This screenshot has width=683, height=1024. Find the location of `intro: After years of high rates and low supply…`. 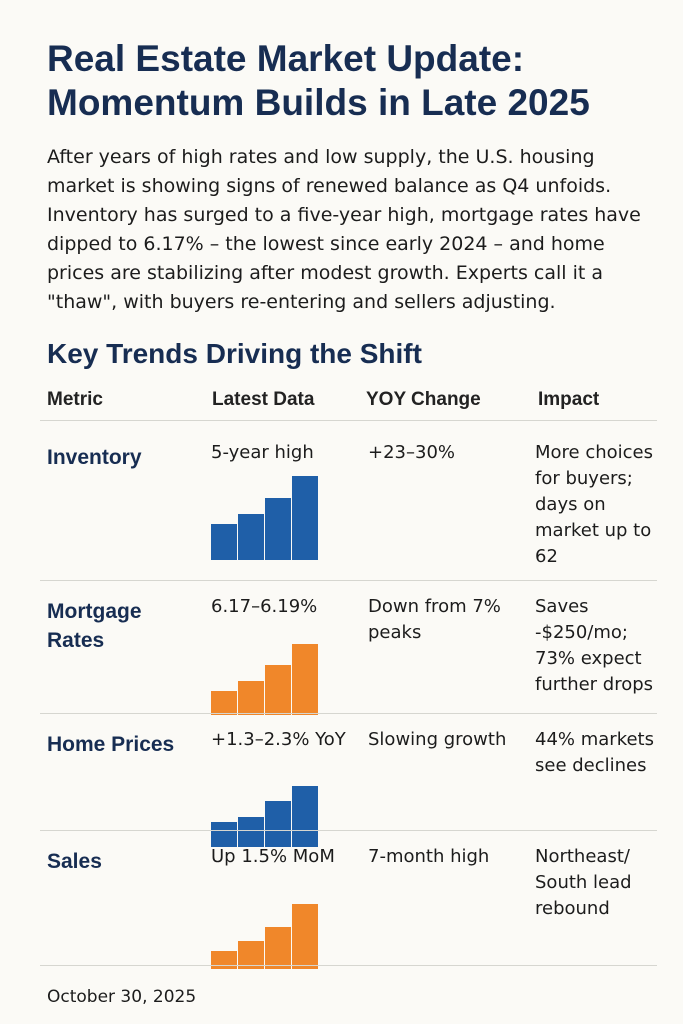

intro: After years of high rates and low supply… is located at coordinates (344, 229).